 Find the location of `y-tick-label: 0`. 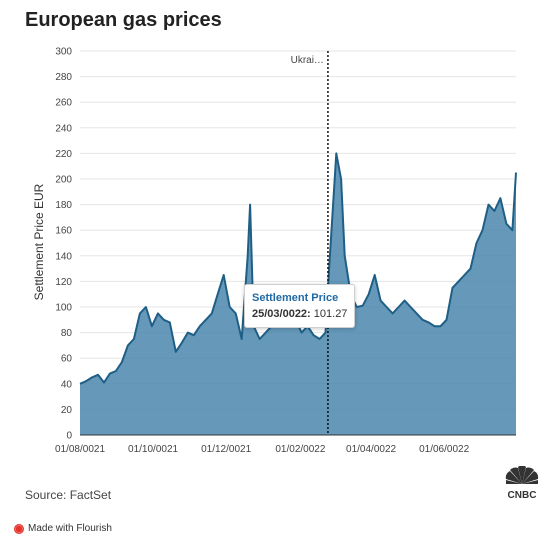

y-tick-label: 0 is located at coordinates (69, 436).